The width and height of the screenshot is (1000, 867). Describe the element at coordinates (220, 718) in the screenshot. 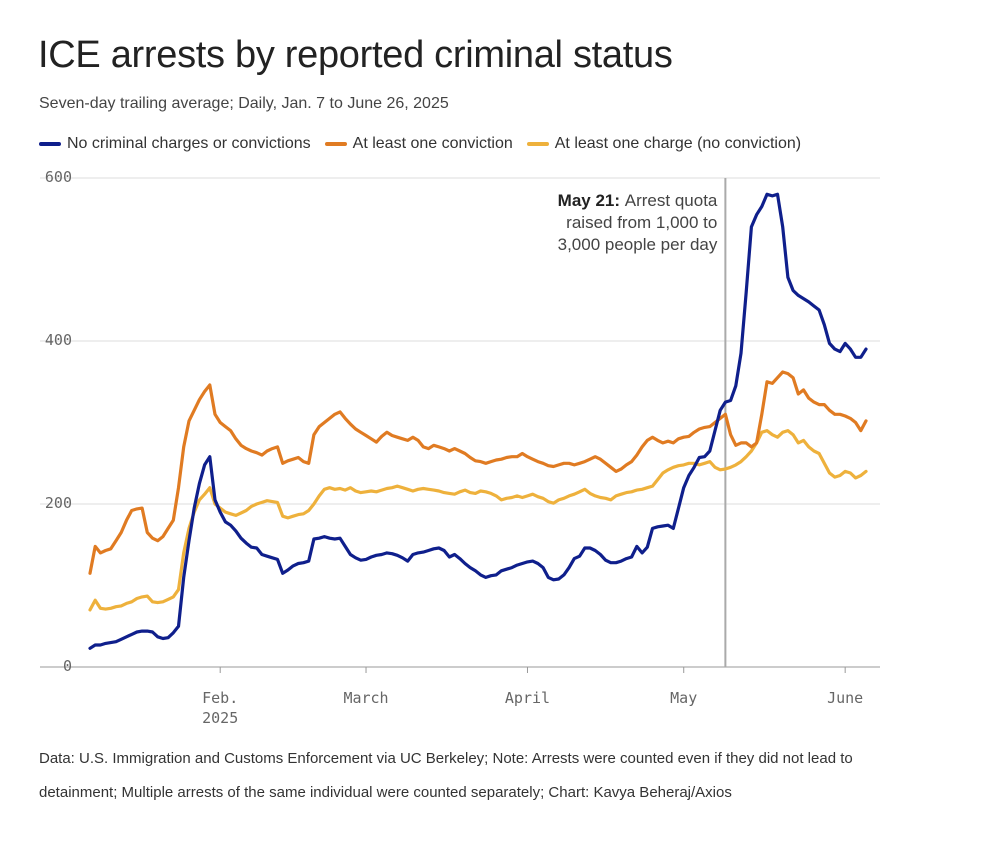

I see `x-tick-sublabel-year: 2025` at that location.